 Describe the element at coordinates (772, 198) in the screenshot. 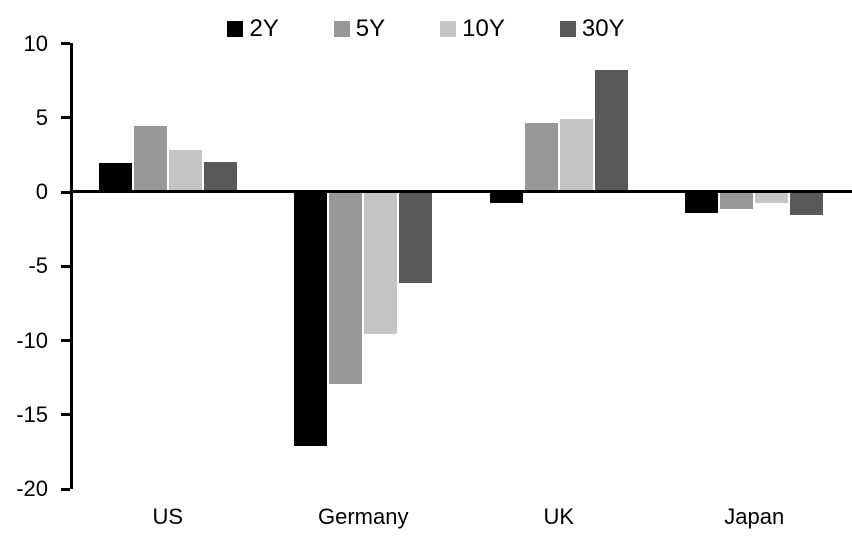

I see `bar-japan-10y` at that location.